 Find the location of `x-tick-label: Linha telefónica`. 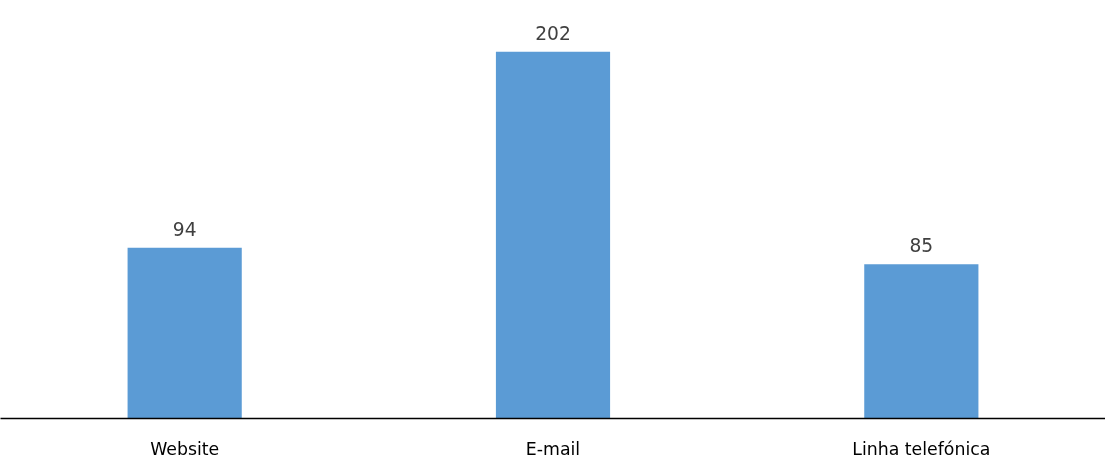

x-tick-label: Linha telefónica is located at coordinates (921, 448).